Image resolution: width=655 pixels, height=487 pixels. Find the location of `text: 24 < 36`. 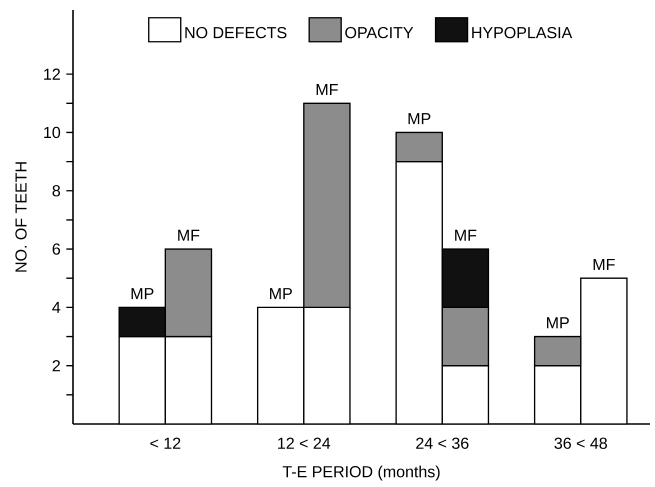

text: 24 < 36 is located at coordinates (442, 443).